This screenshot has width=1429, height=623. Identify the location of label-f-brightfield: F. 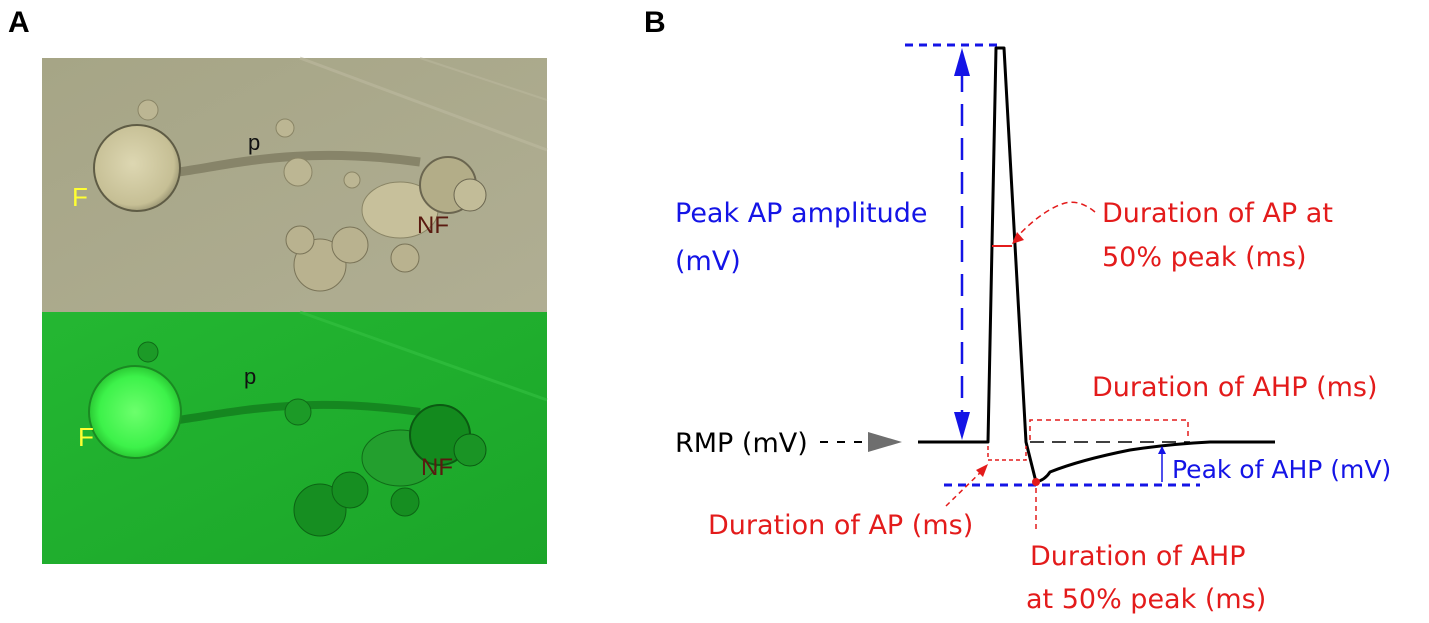
(80, 197).